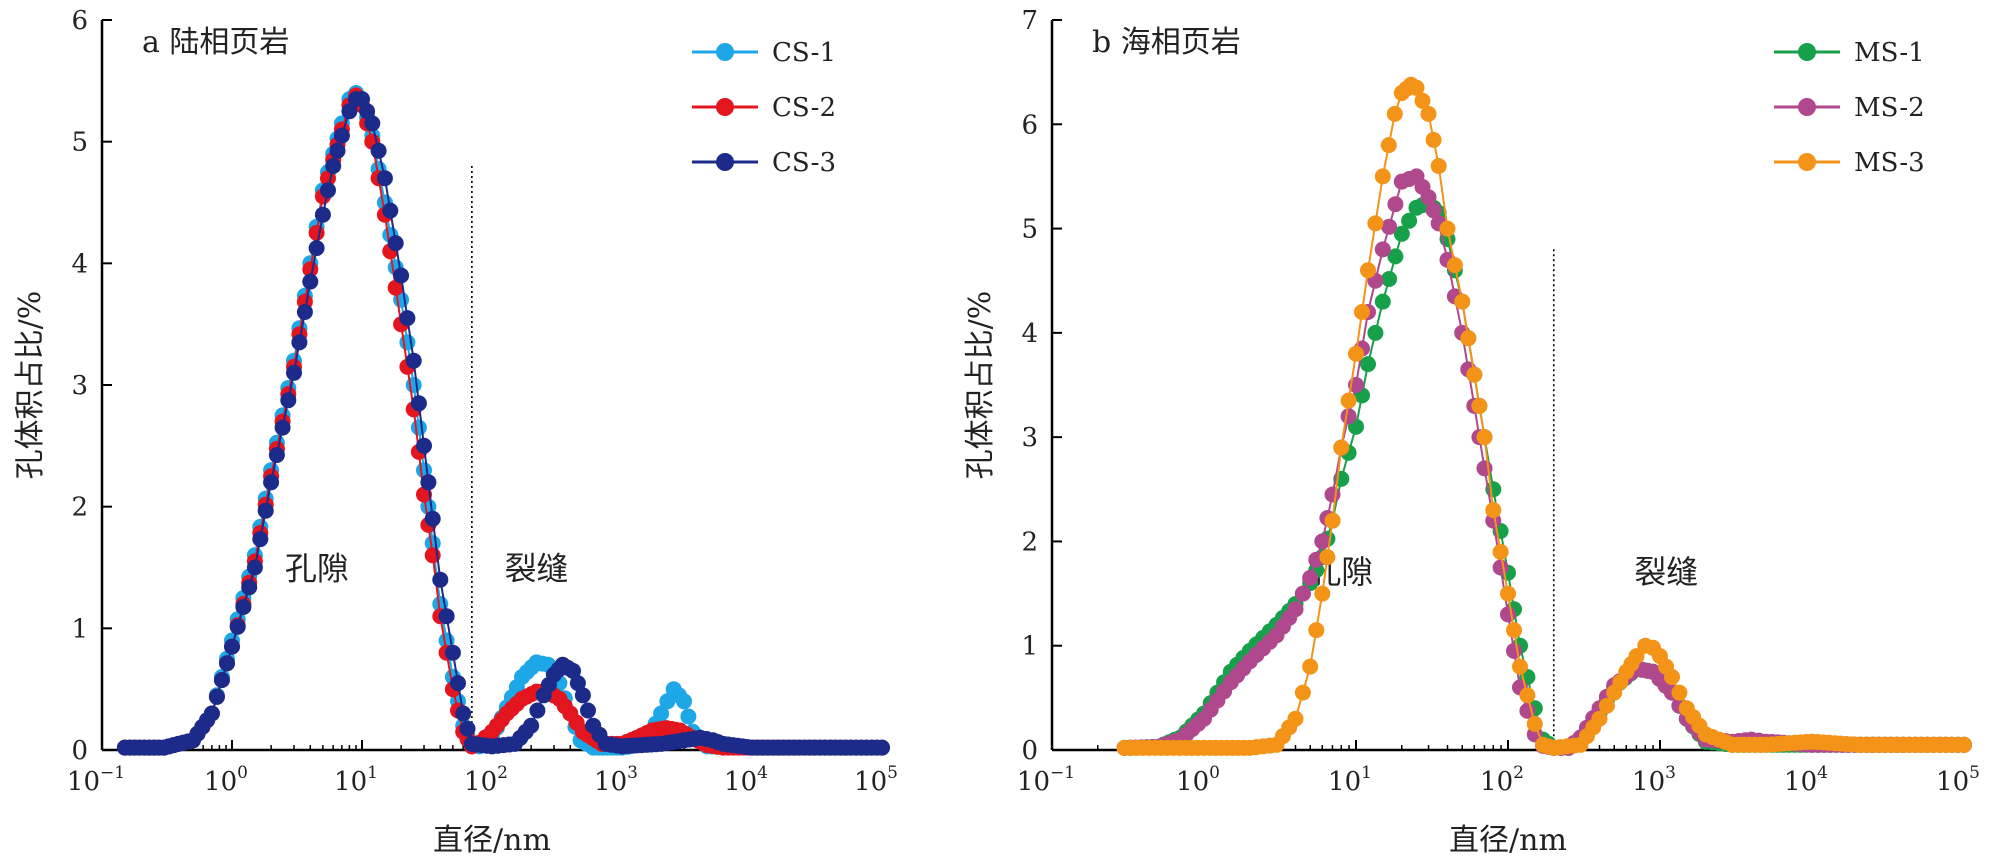 The width and height of the screenshot is (2000, 858). I want to click on y-tick-label: 7, so click(1029, 21).